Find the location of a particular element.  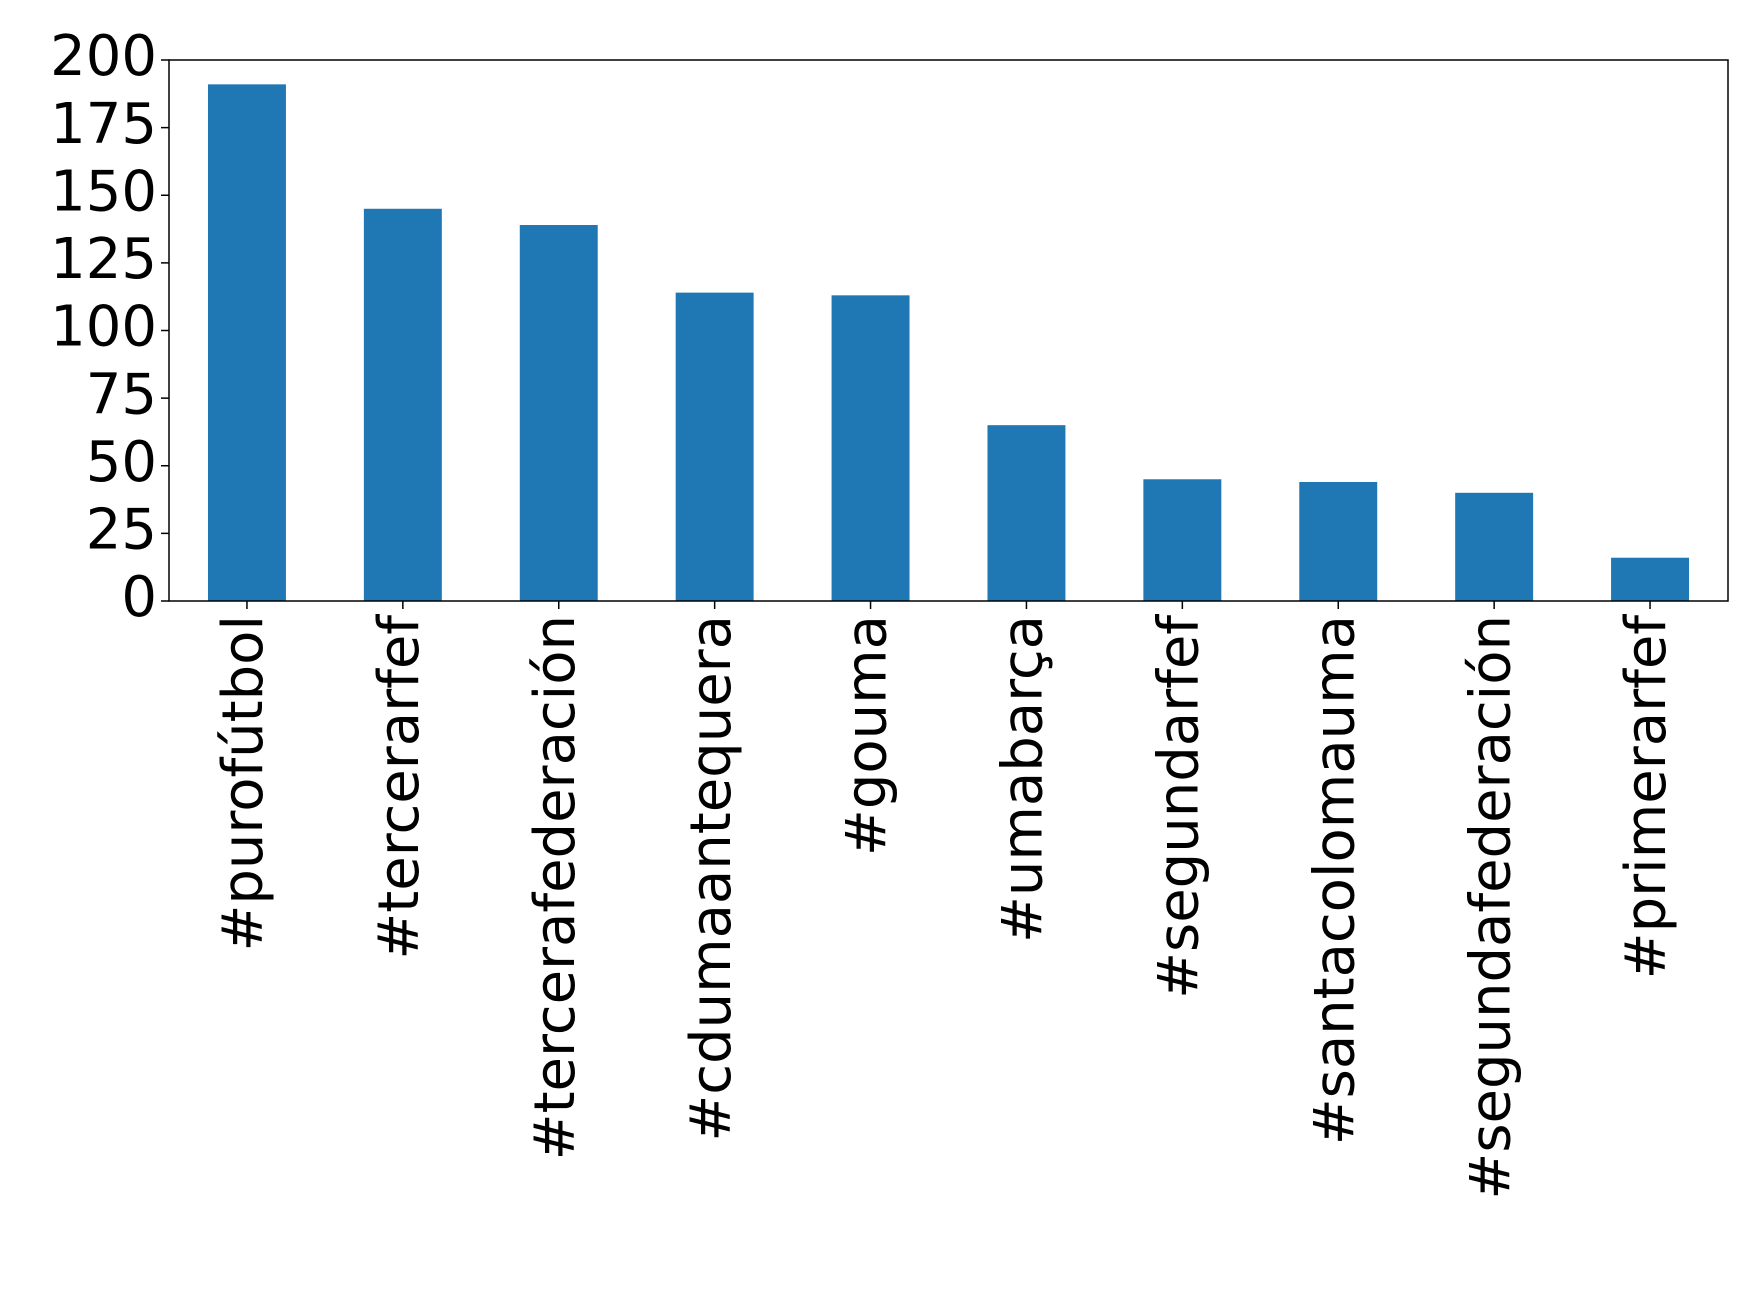

x-tick-label: #gouma is located at coordinates (867, 735).